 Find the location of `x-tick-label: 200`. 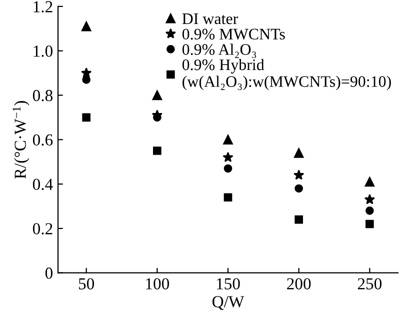

x-tick-label: 200 is located at coordinates (299, 284).